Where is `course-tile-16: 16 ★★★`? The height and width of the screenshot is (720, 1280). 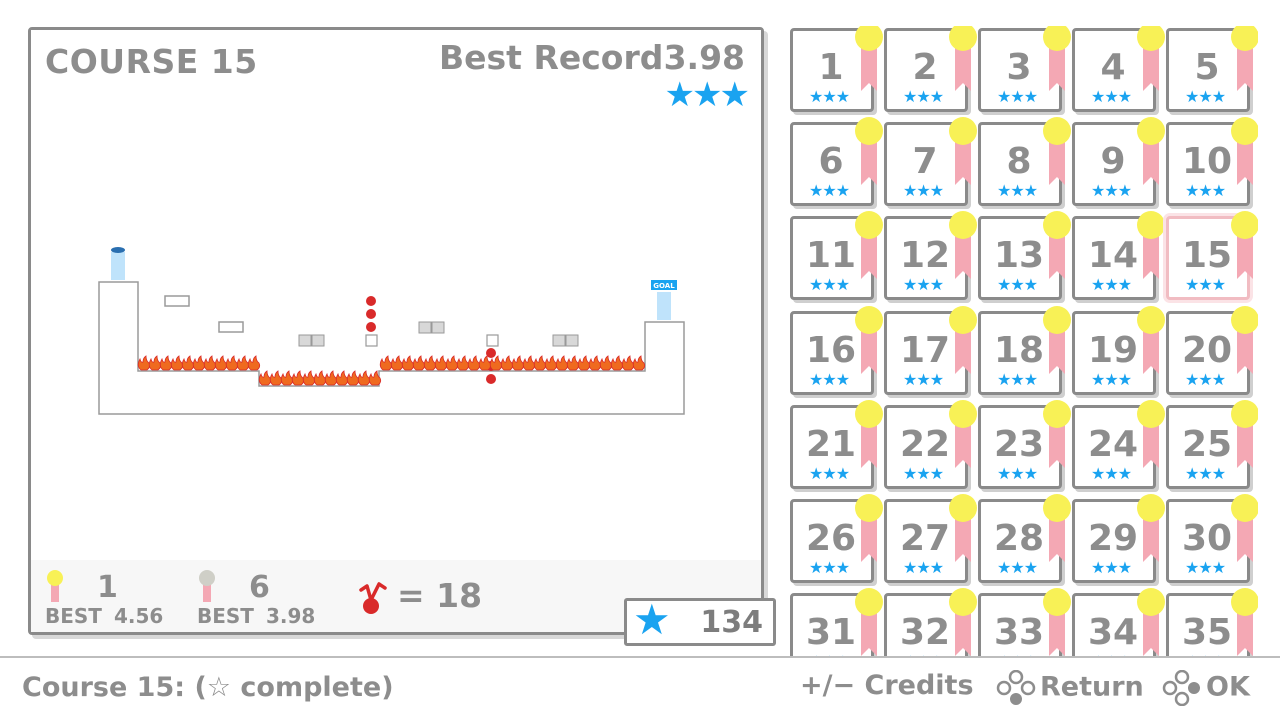 course-tile-16: 16 ★★★ is located at coordinates (836, 350).